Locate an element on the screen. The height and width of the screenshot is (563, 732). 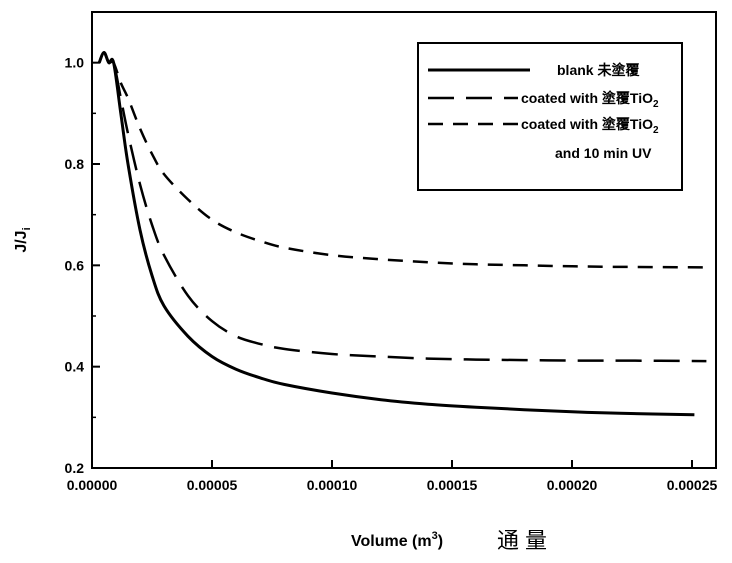
y-tick-label: 0.2 is located at coordinates (75, 468).